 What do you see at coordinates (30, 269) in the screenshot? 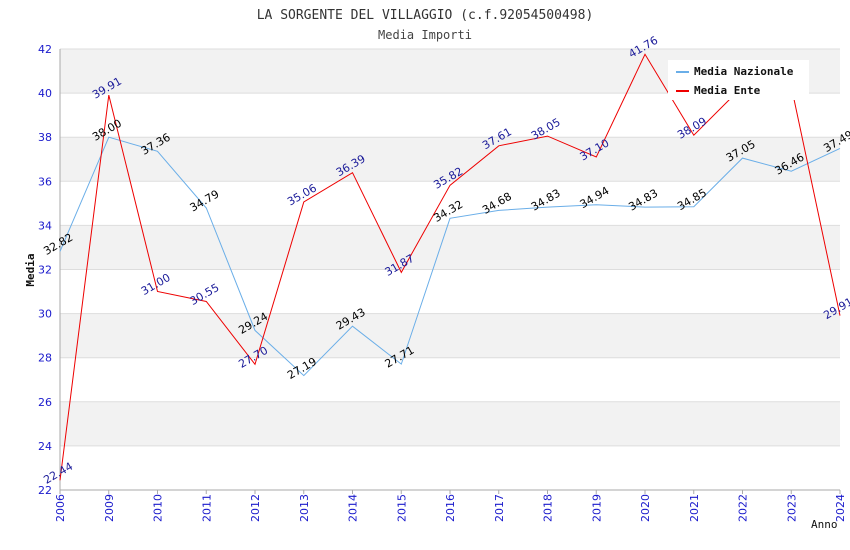
I see `y-axis-label: Media` at bounding box center [30, 269].